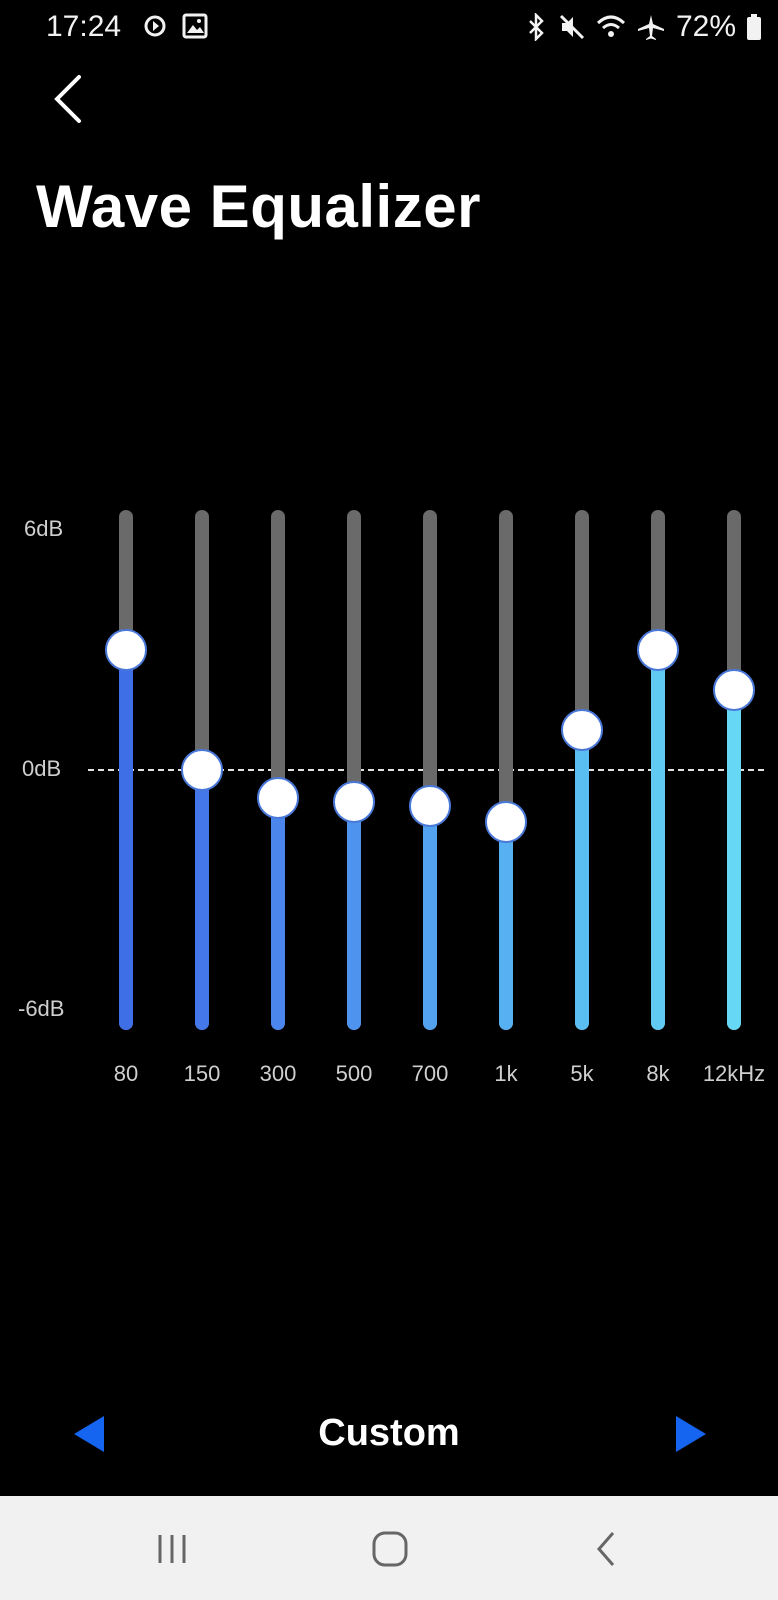 The width and height of the screenshot is (778, 1600). I want to click on status-time: 17:24, so click(84, 26).